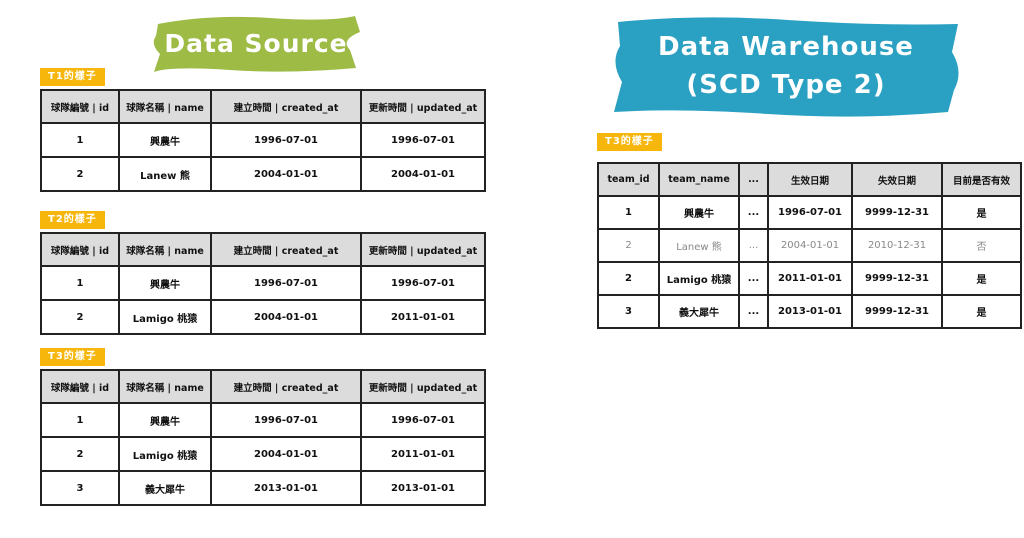 The image size is (1024, 538). Describe the element at coordinates (897, 245) in the screenshot. I see `table-cell: 2010-12-31` at that location.